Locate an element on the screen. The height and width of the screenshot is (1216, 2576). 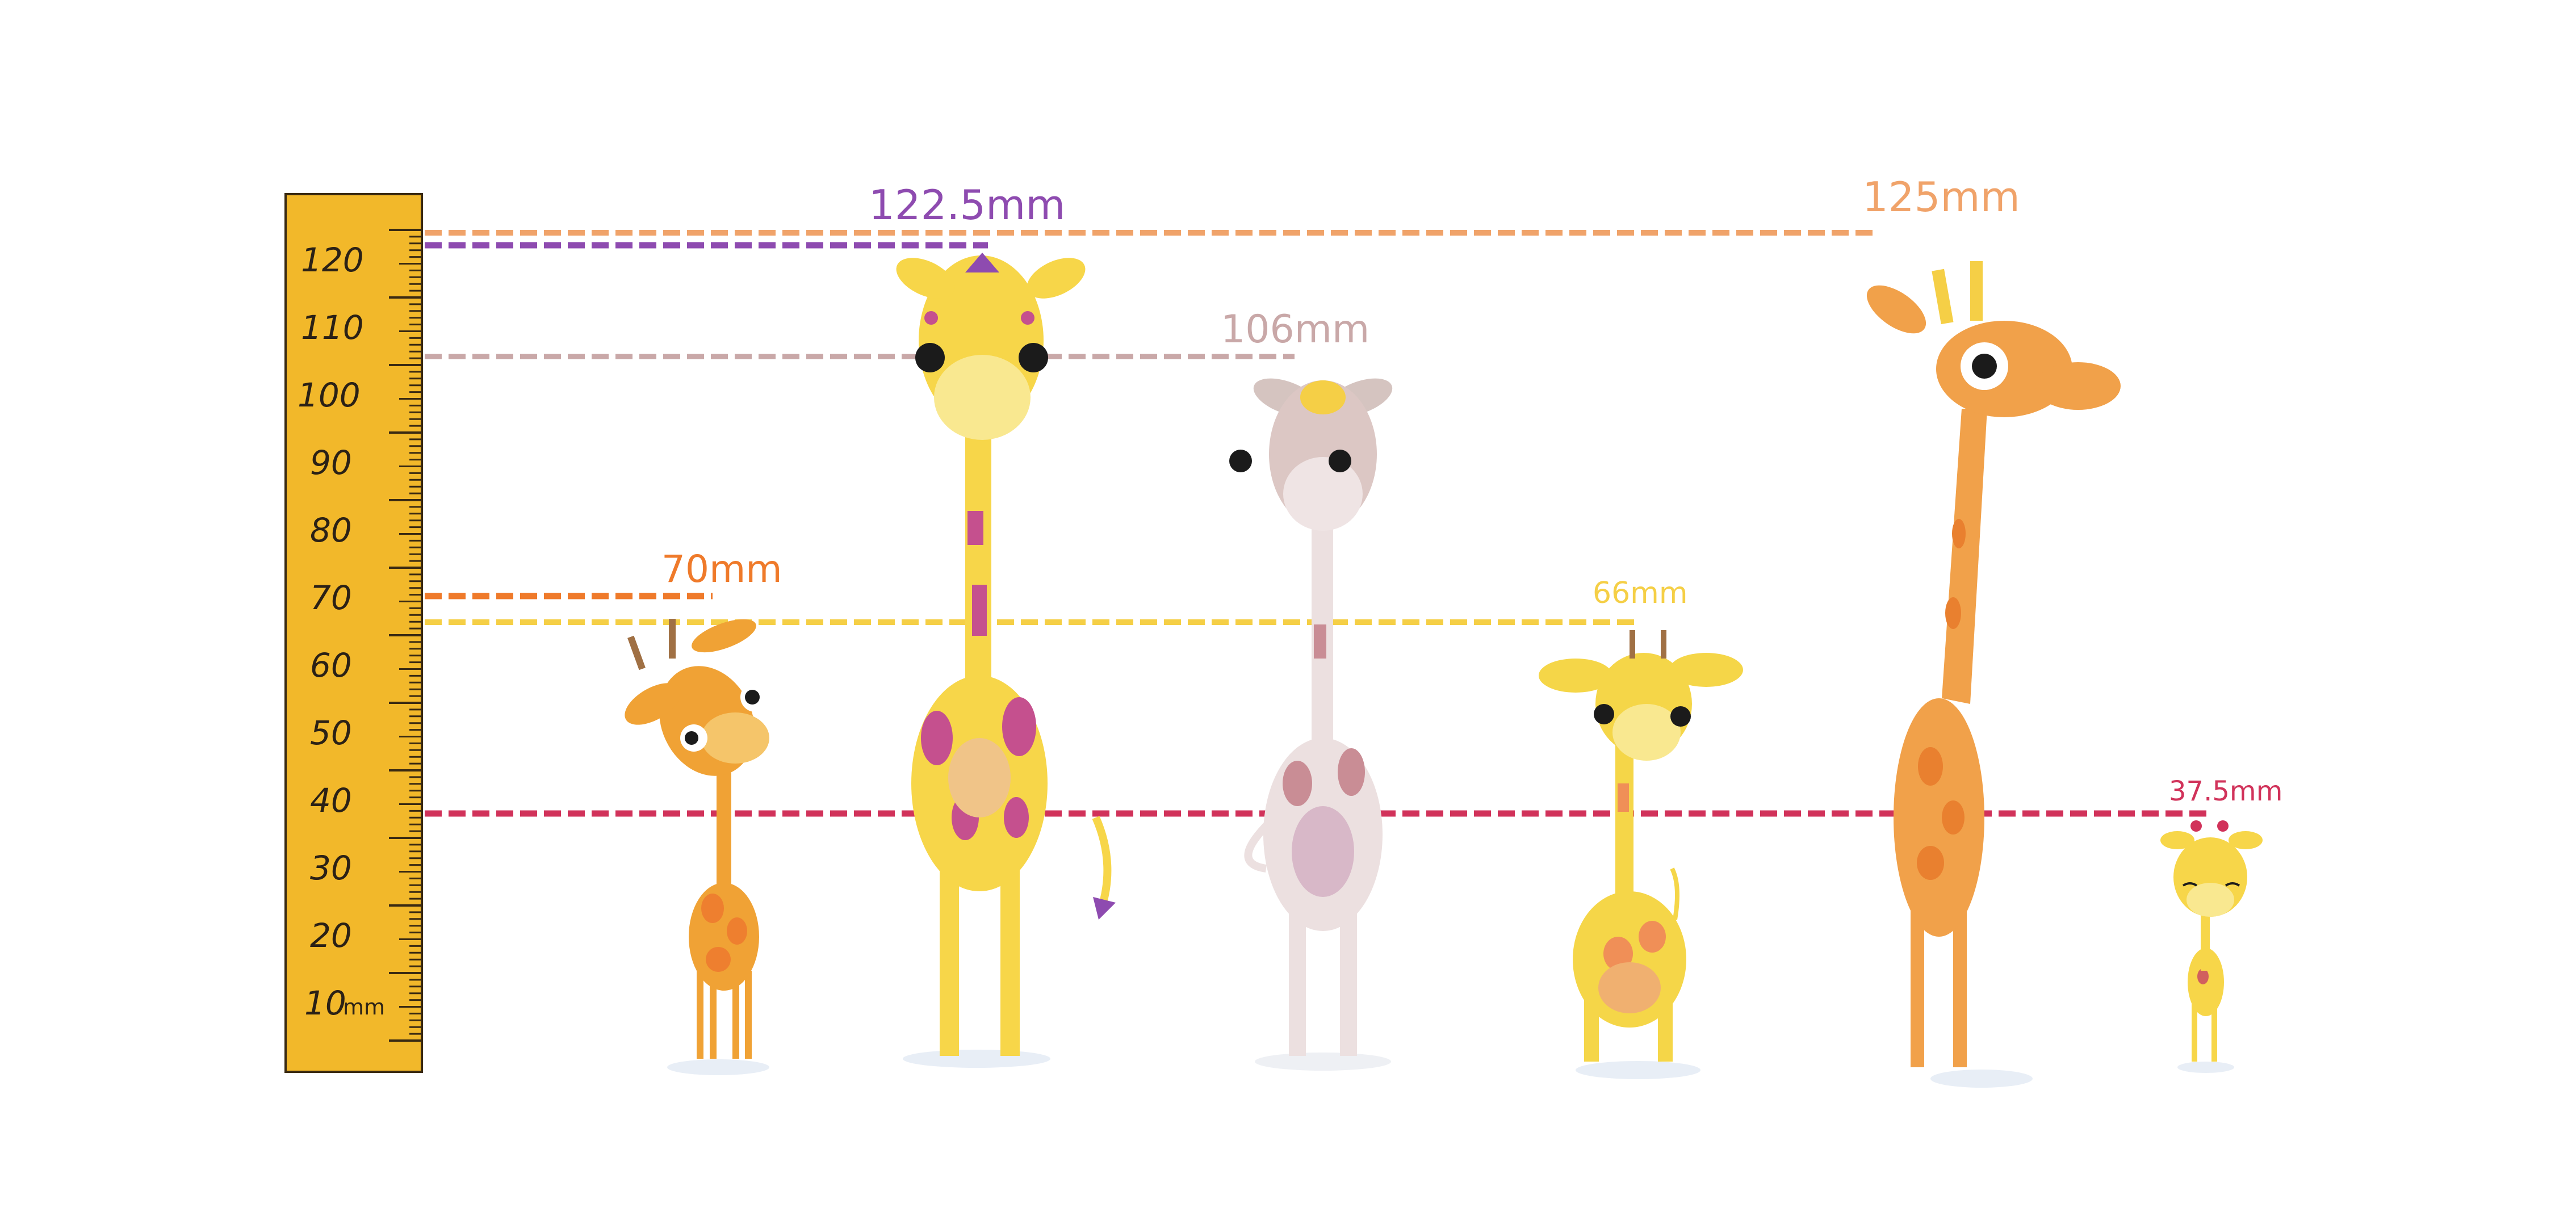
tick-label-120: 120 is located at coordinates (332, 260).